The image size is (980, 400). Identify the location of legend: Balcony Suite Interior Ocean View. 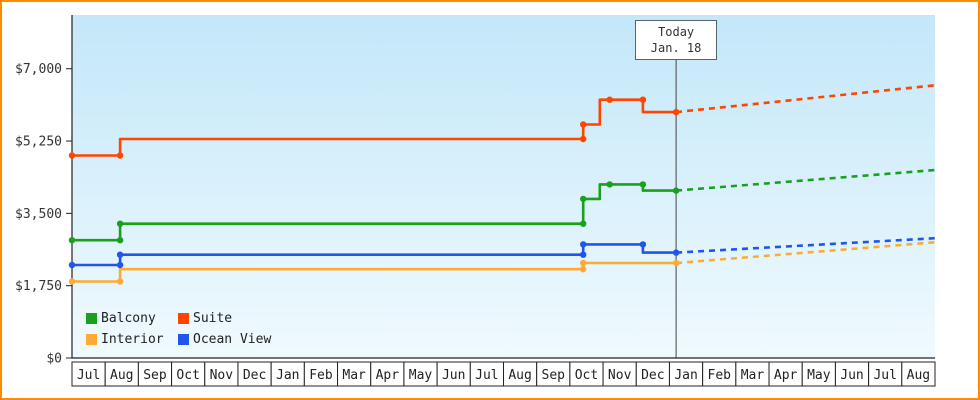
(178, 329).